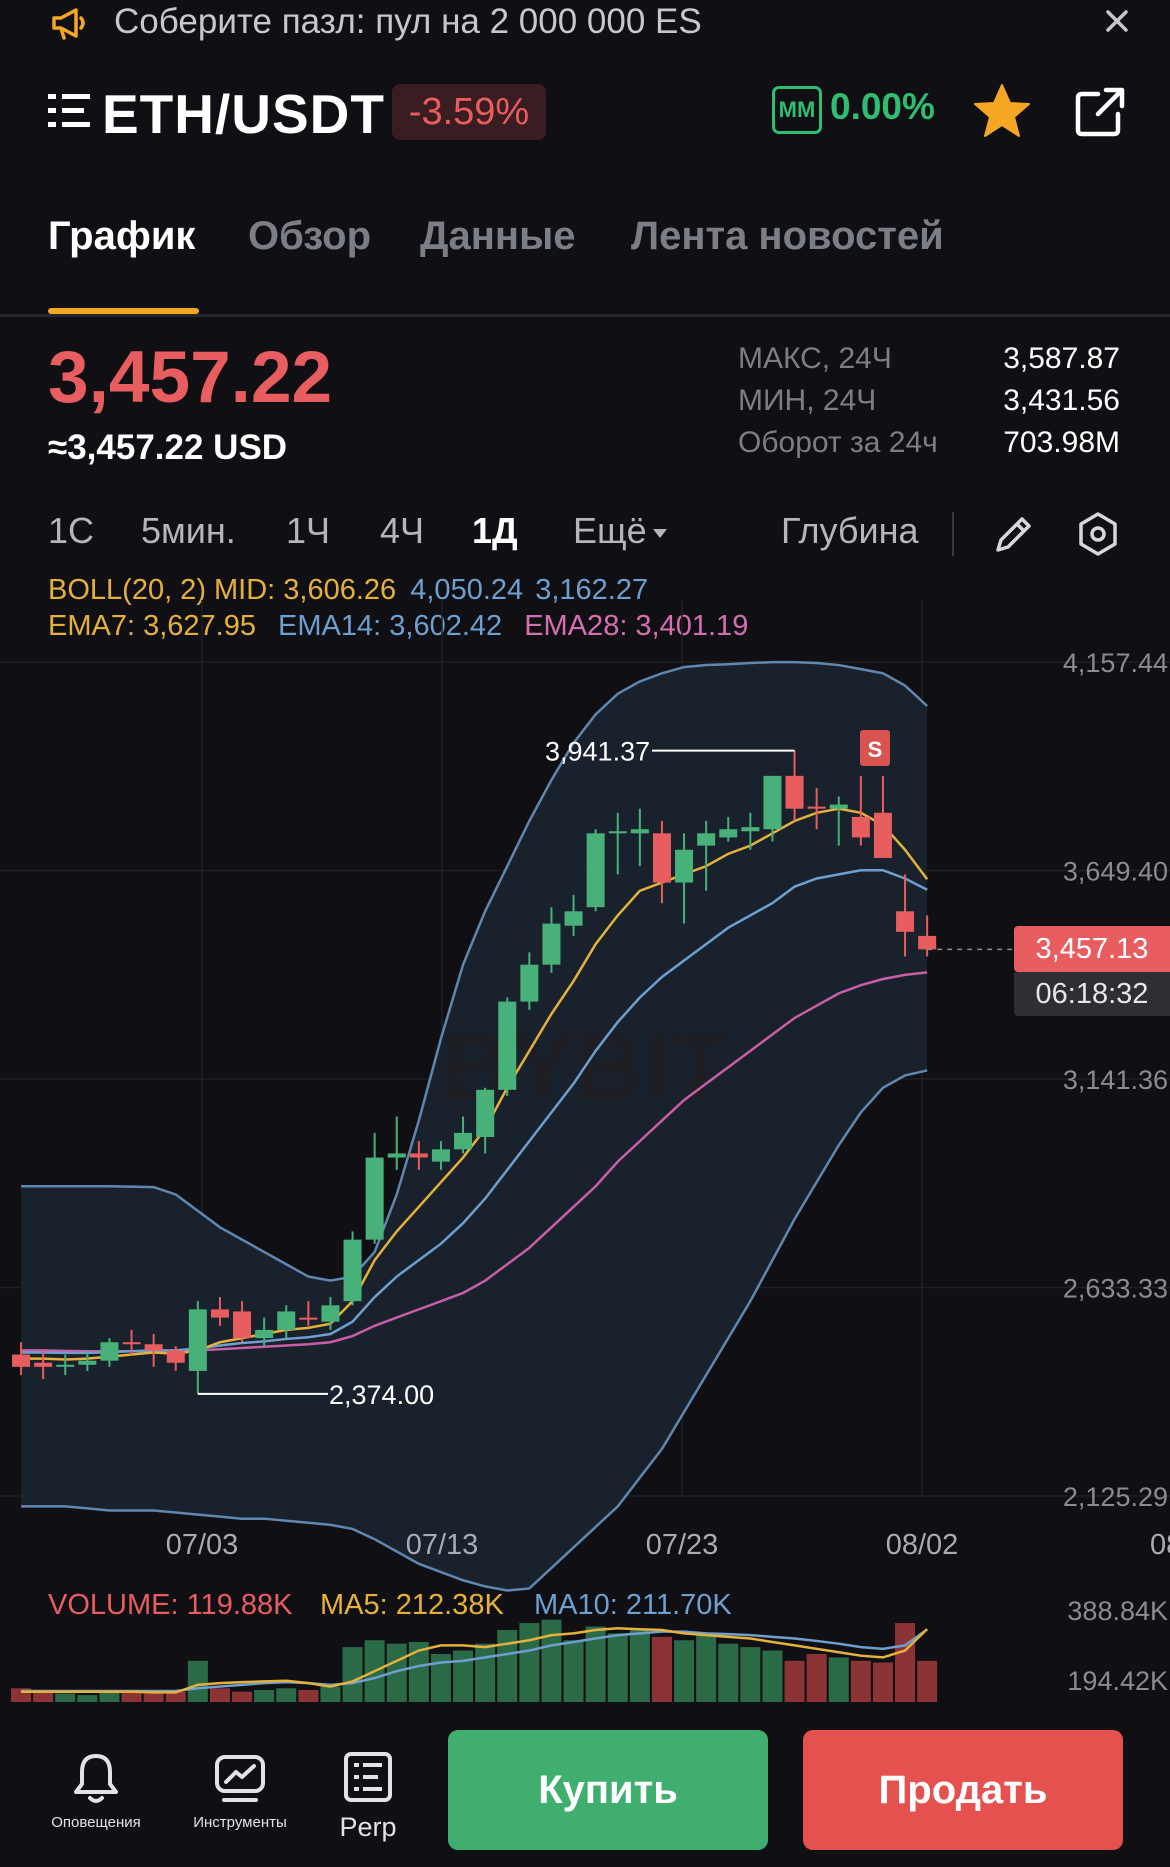  What do you see at coordinates (682, 1545) in the screenshot?
I see `date-axis-label: 07/23` at bounding box center [682, 1545].